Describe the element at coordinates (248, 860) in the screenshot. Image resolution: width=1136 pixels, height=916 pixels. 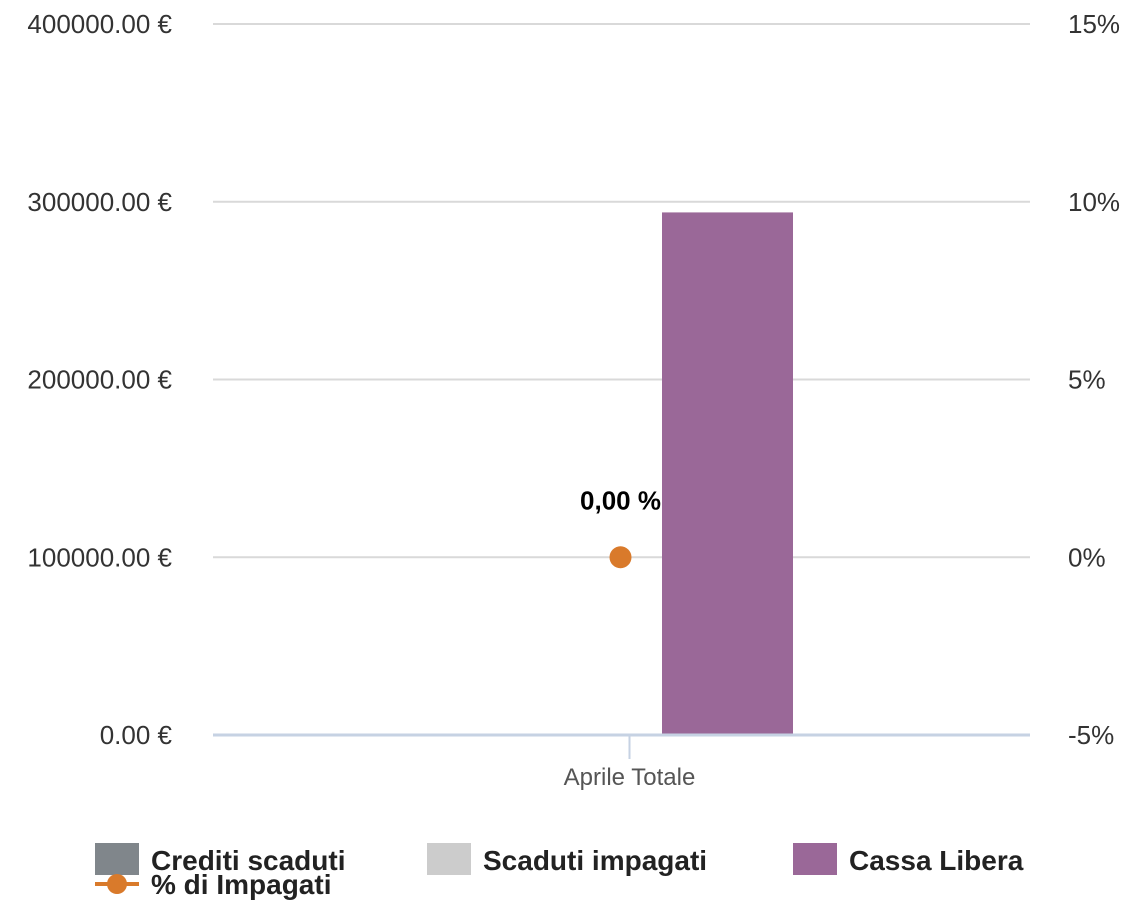
I see `legend-label: Crediti scaduti` at that location.